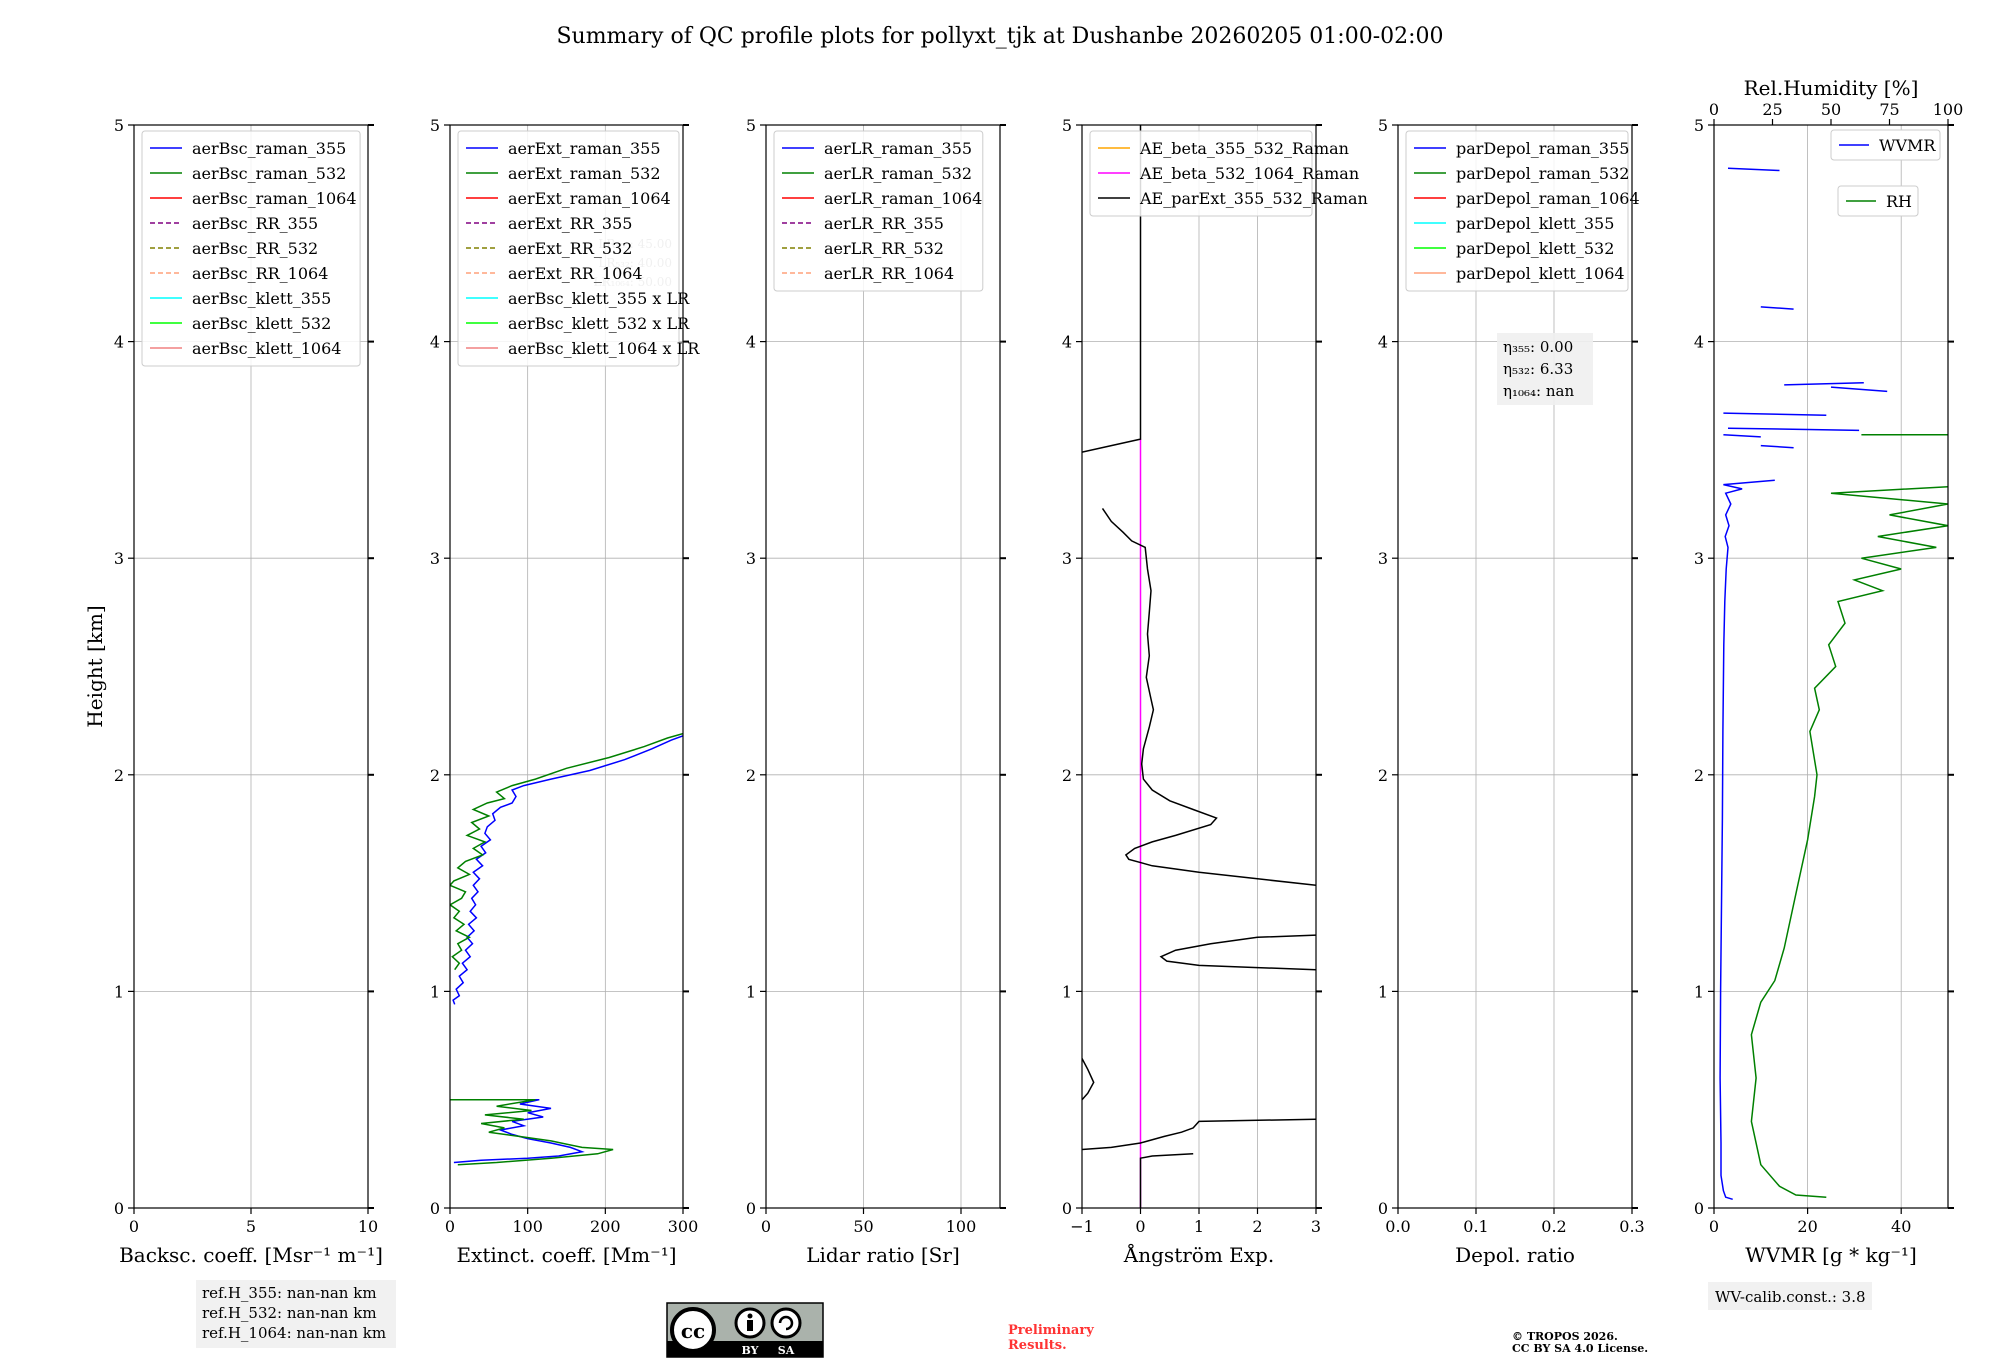 This screenshot has height=1360, width=2000. Describe the element at coordinates (1198, 1254) in the screenshot. I see `xlabel-ae: Ångström Exp.` at that location.